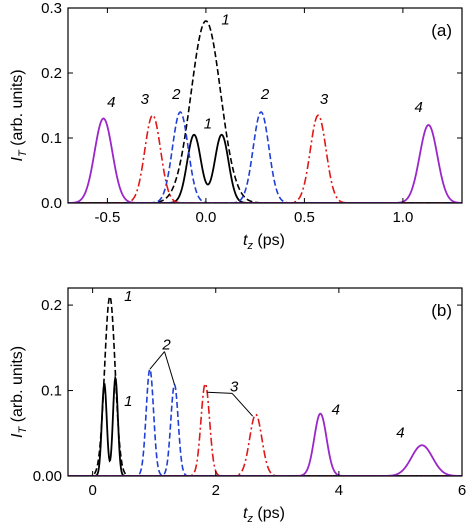 The height and width of the screenshot is (526, 466). What do you see at coordinates (92, 490) in the screenshot?
I see `panel-b-x-tick-label: 0` at bounding box center [92, 490].